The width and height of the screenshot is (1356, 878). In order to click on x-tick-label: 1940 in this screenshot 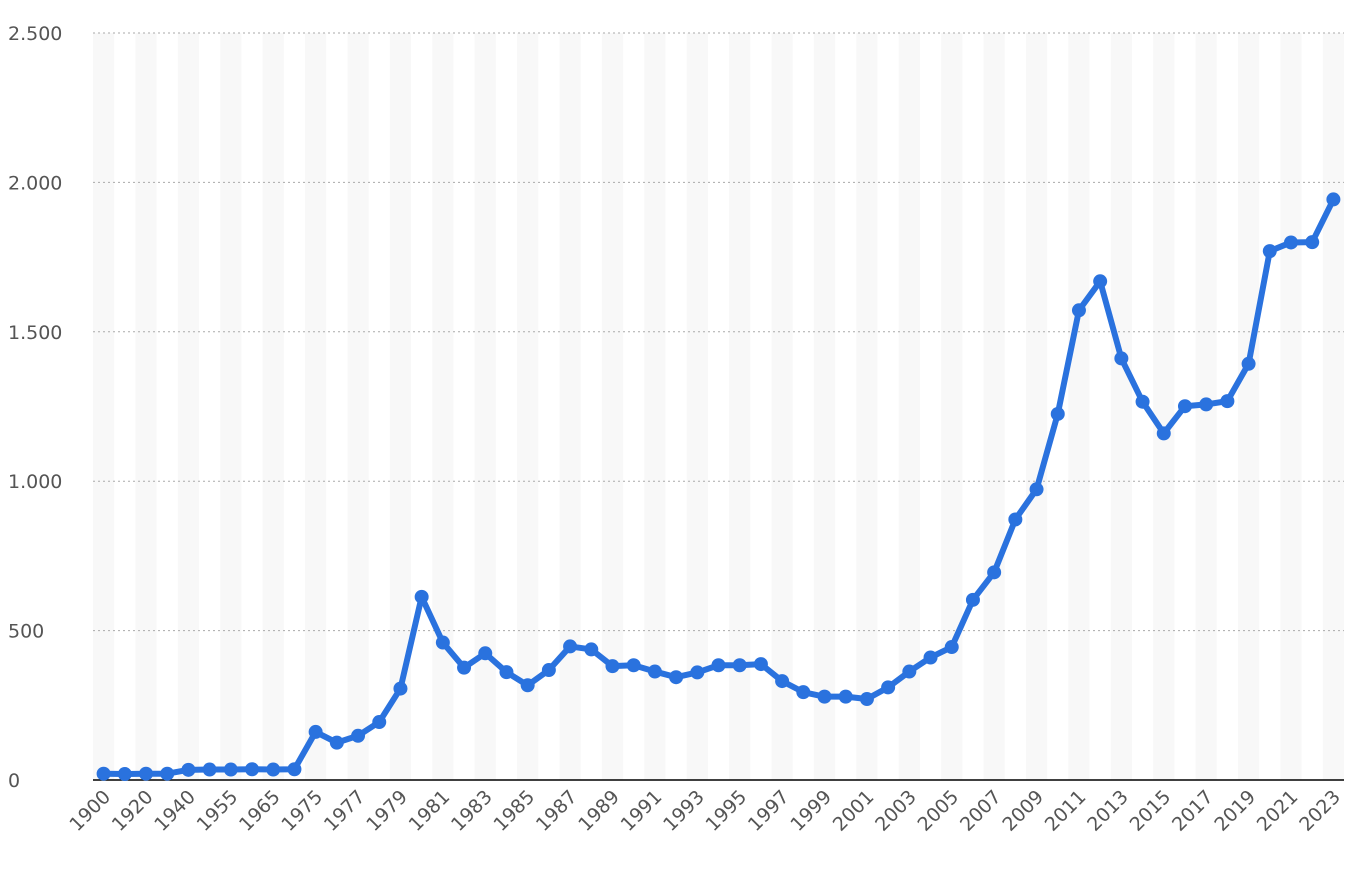, I will do `click(175, 811)`.